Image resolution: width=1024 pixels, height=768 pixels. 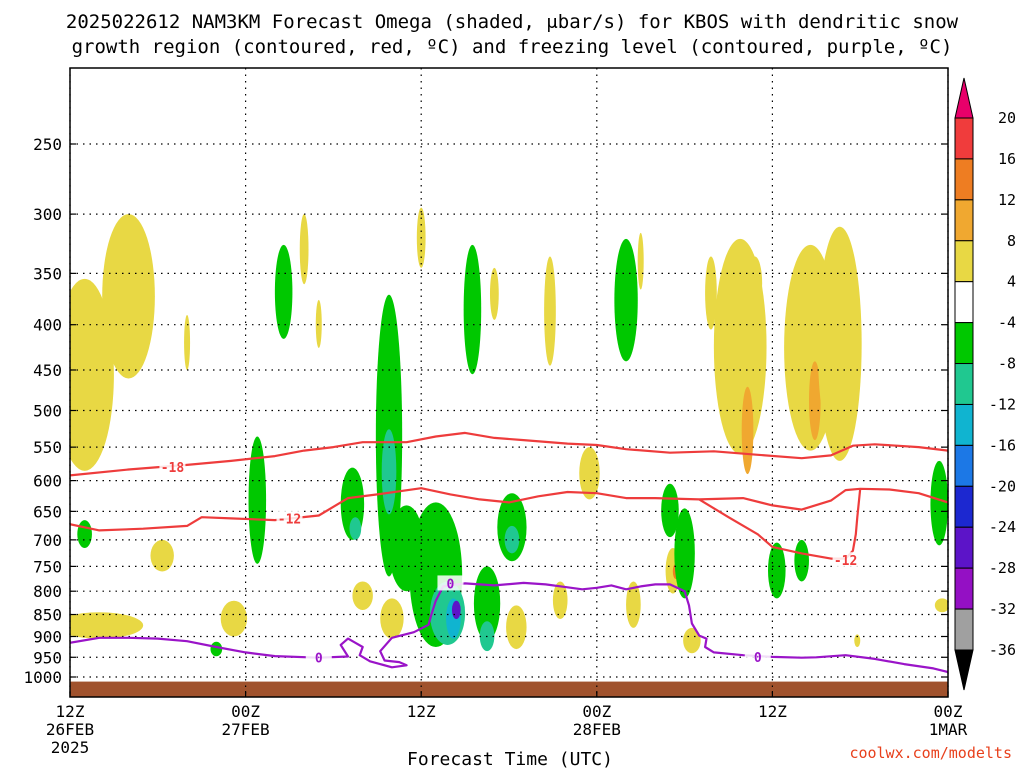 I want to click on colorbar-label: -4, so click(x=1007, y=323).